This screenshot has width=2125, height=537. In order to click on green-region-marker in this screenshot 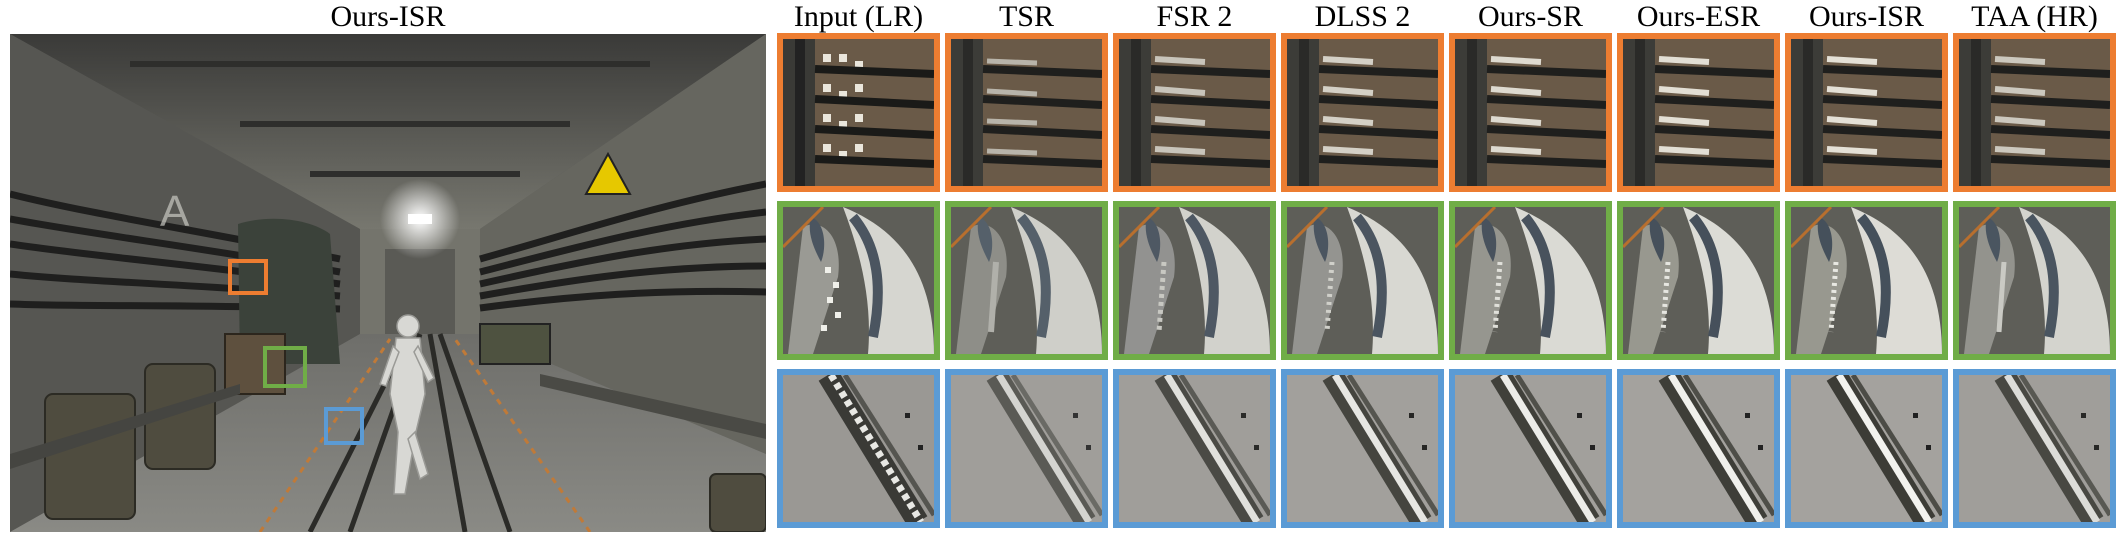, I will do `click(285, 367)`.